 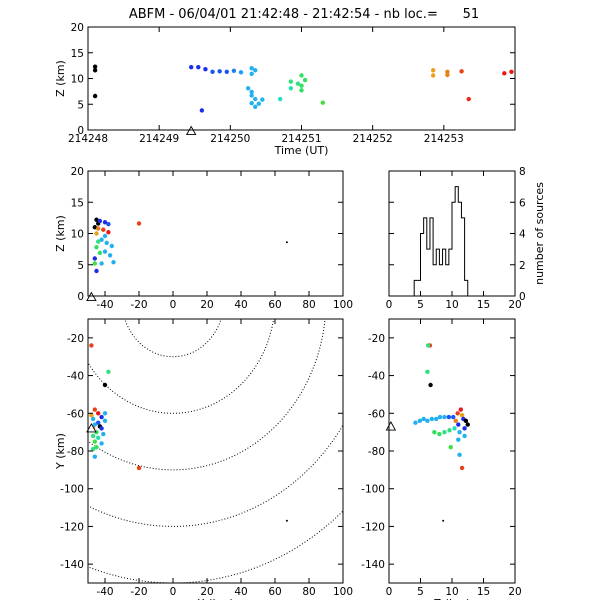 I want to click on y-tick-label: -100, so click(x=373, y=490).